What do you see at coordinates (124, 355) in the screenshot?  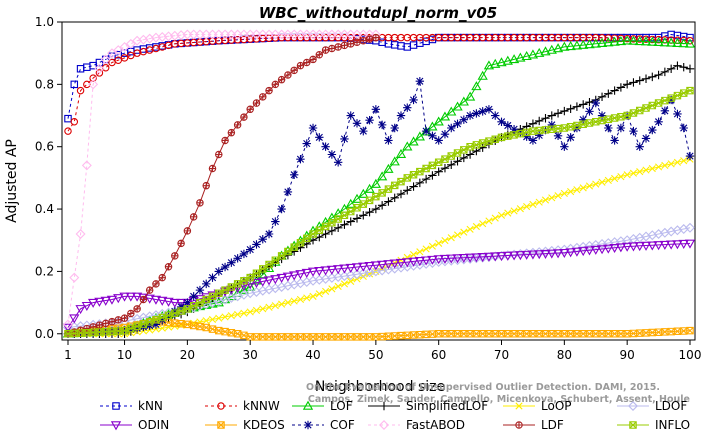 I see `x-tick-label: 10` at bounding box center [124, 355].